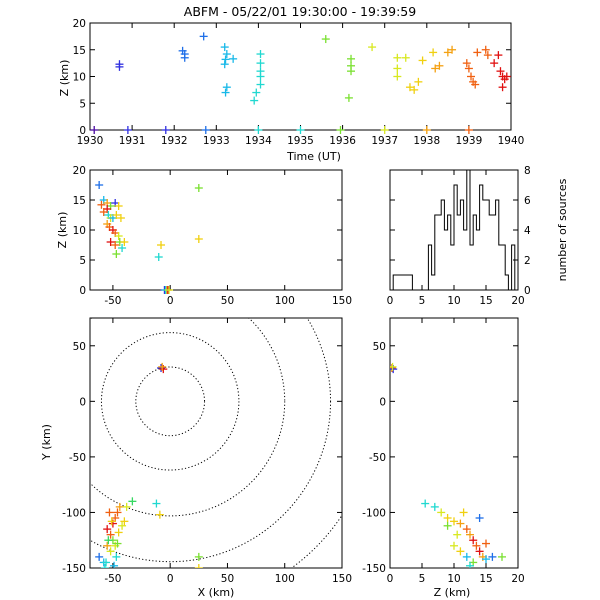  I want to click on z-y-xtick-label: 10, so click(453, 579).